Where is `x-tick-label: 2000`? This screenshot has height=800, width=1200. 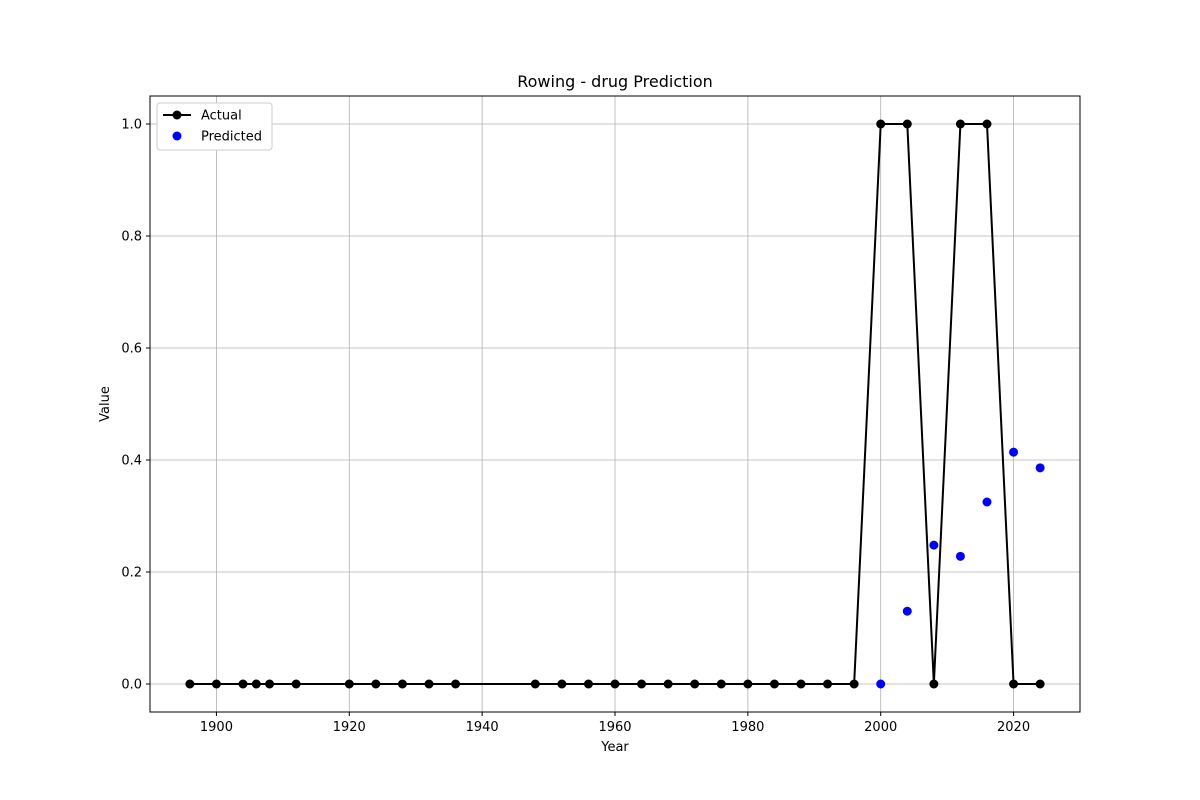
x-tick-label: 2000 is located at coordinates (880, 727).